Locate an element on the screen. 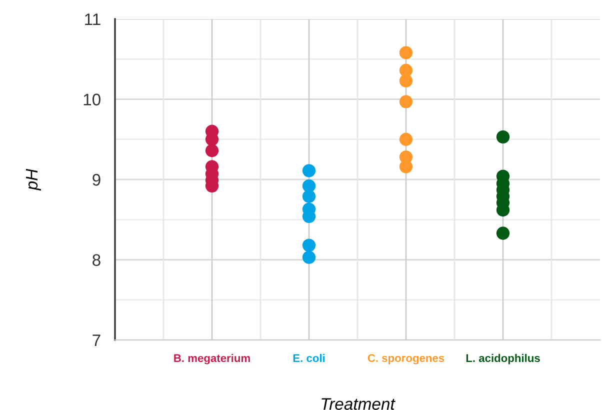 The image size is (602, 410). y-tick-label: 10 is located at coordinates (92, 100).